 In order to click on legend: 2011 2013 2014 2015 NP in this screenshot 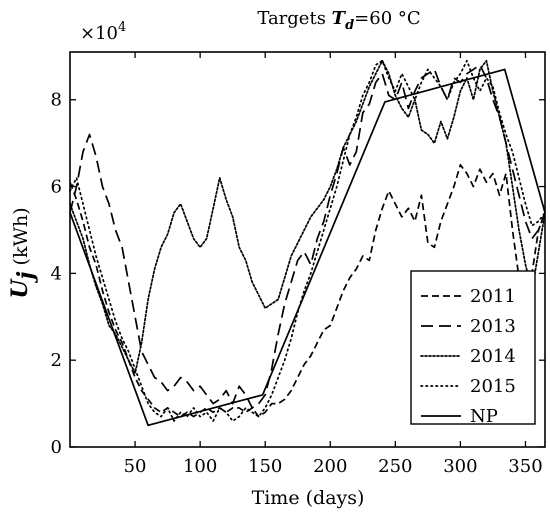, I will do `click(473, 348)`.